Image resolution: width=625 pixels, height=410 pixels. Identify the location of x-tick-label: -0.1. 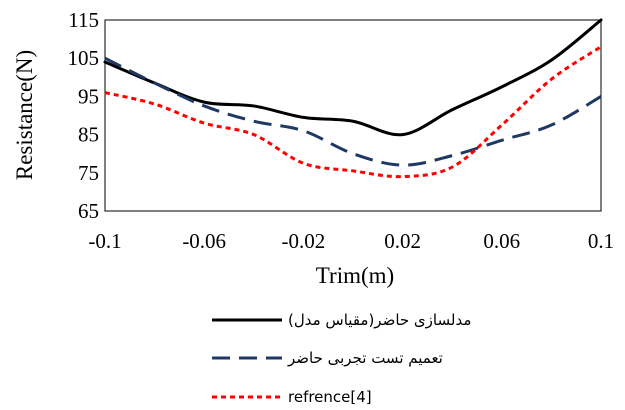
(104, 241).